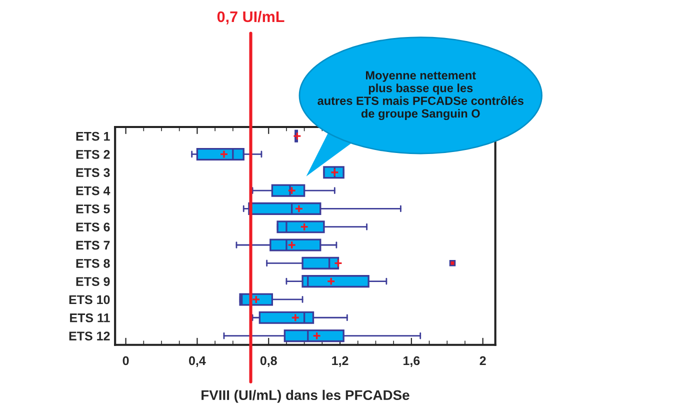 The width and height of the screenshot is (673, 415). I want to click on y-tick-label: ETS 1, so click(93, 136).